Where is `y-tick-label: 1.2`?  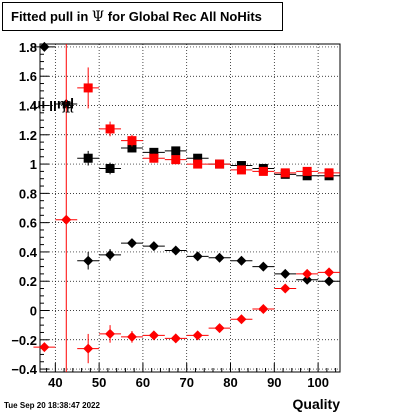 y-tick-label: 1.2 is located at coordinates (28, 135).